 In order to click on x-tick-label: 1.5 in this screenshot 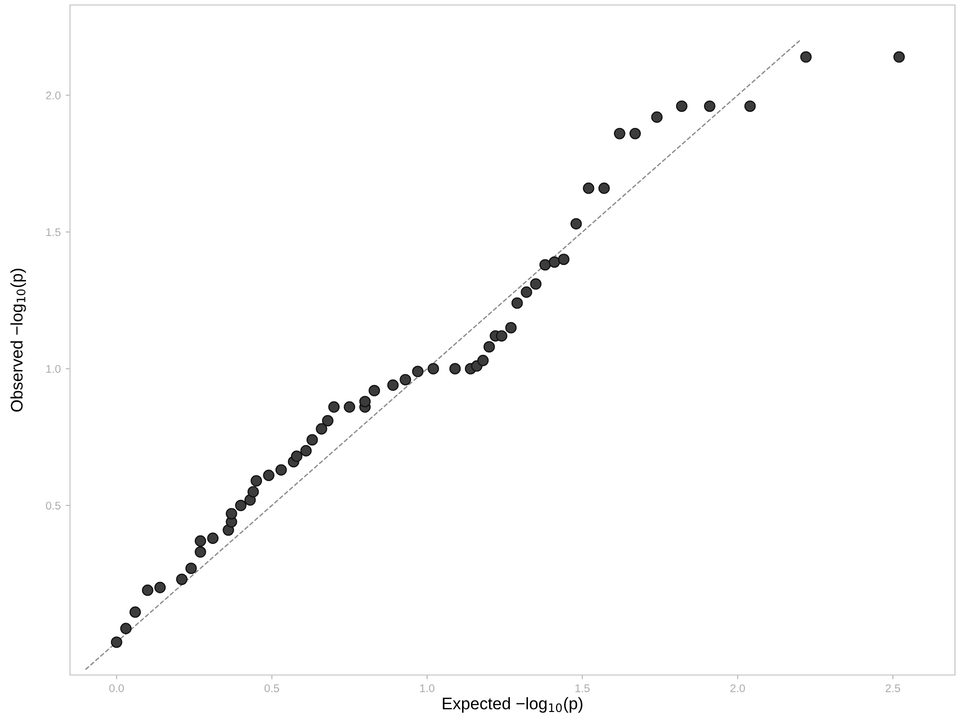, I will do `click(582, 688)`.